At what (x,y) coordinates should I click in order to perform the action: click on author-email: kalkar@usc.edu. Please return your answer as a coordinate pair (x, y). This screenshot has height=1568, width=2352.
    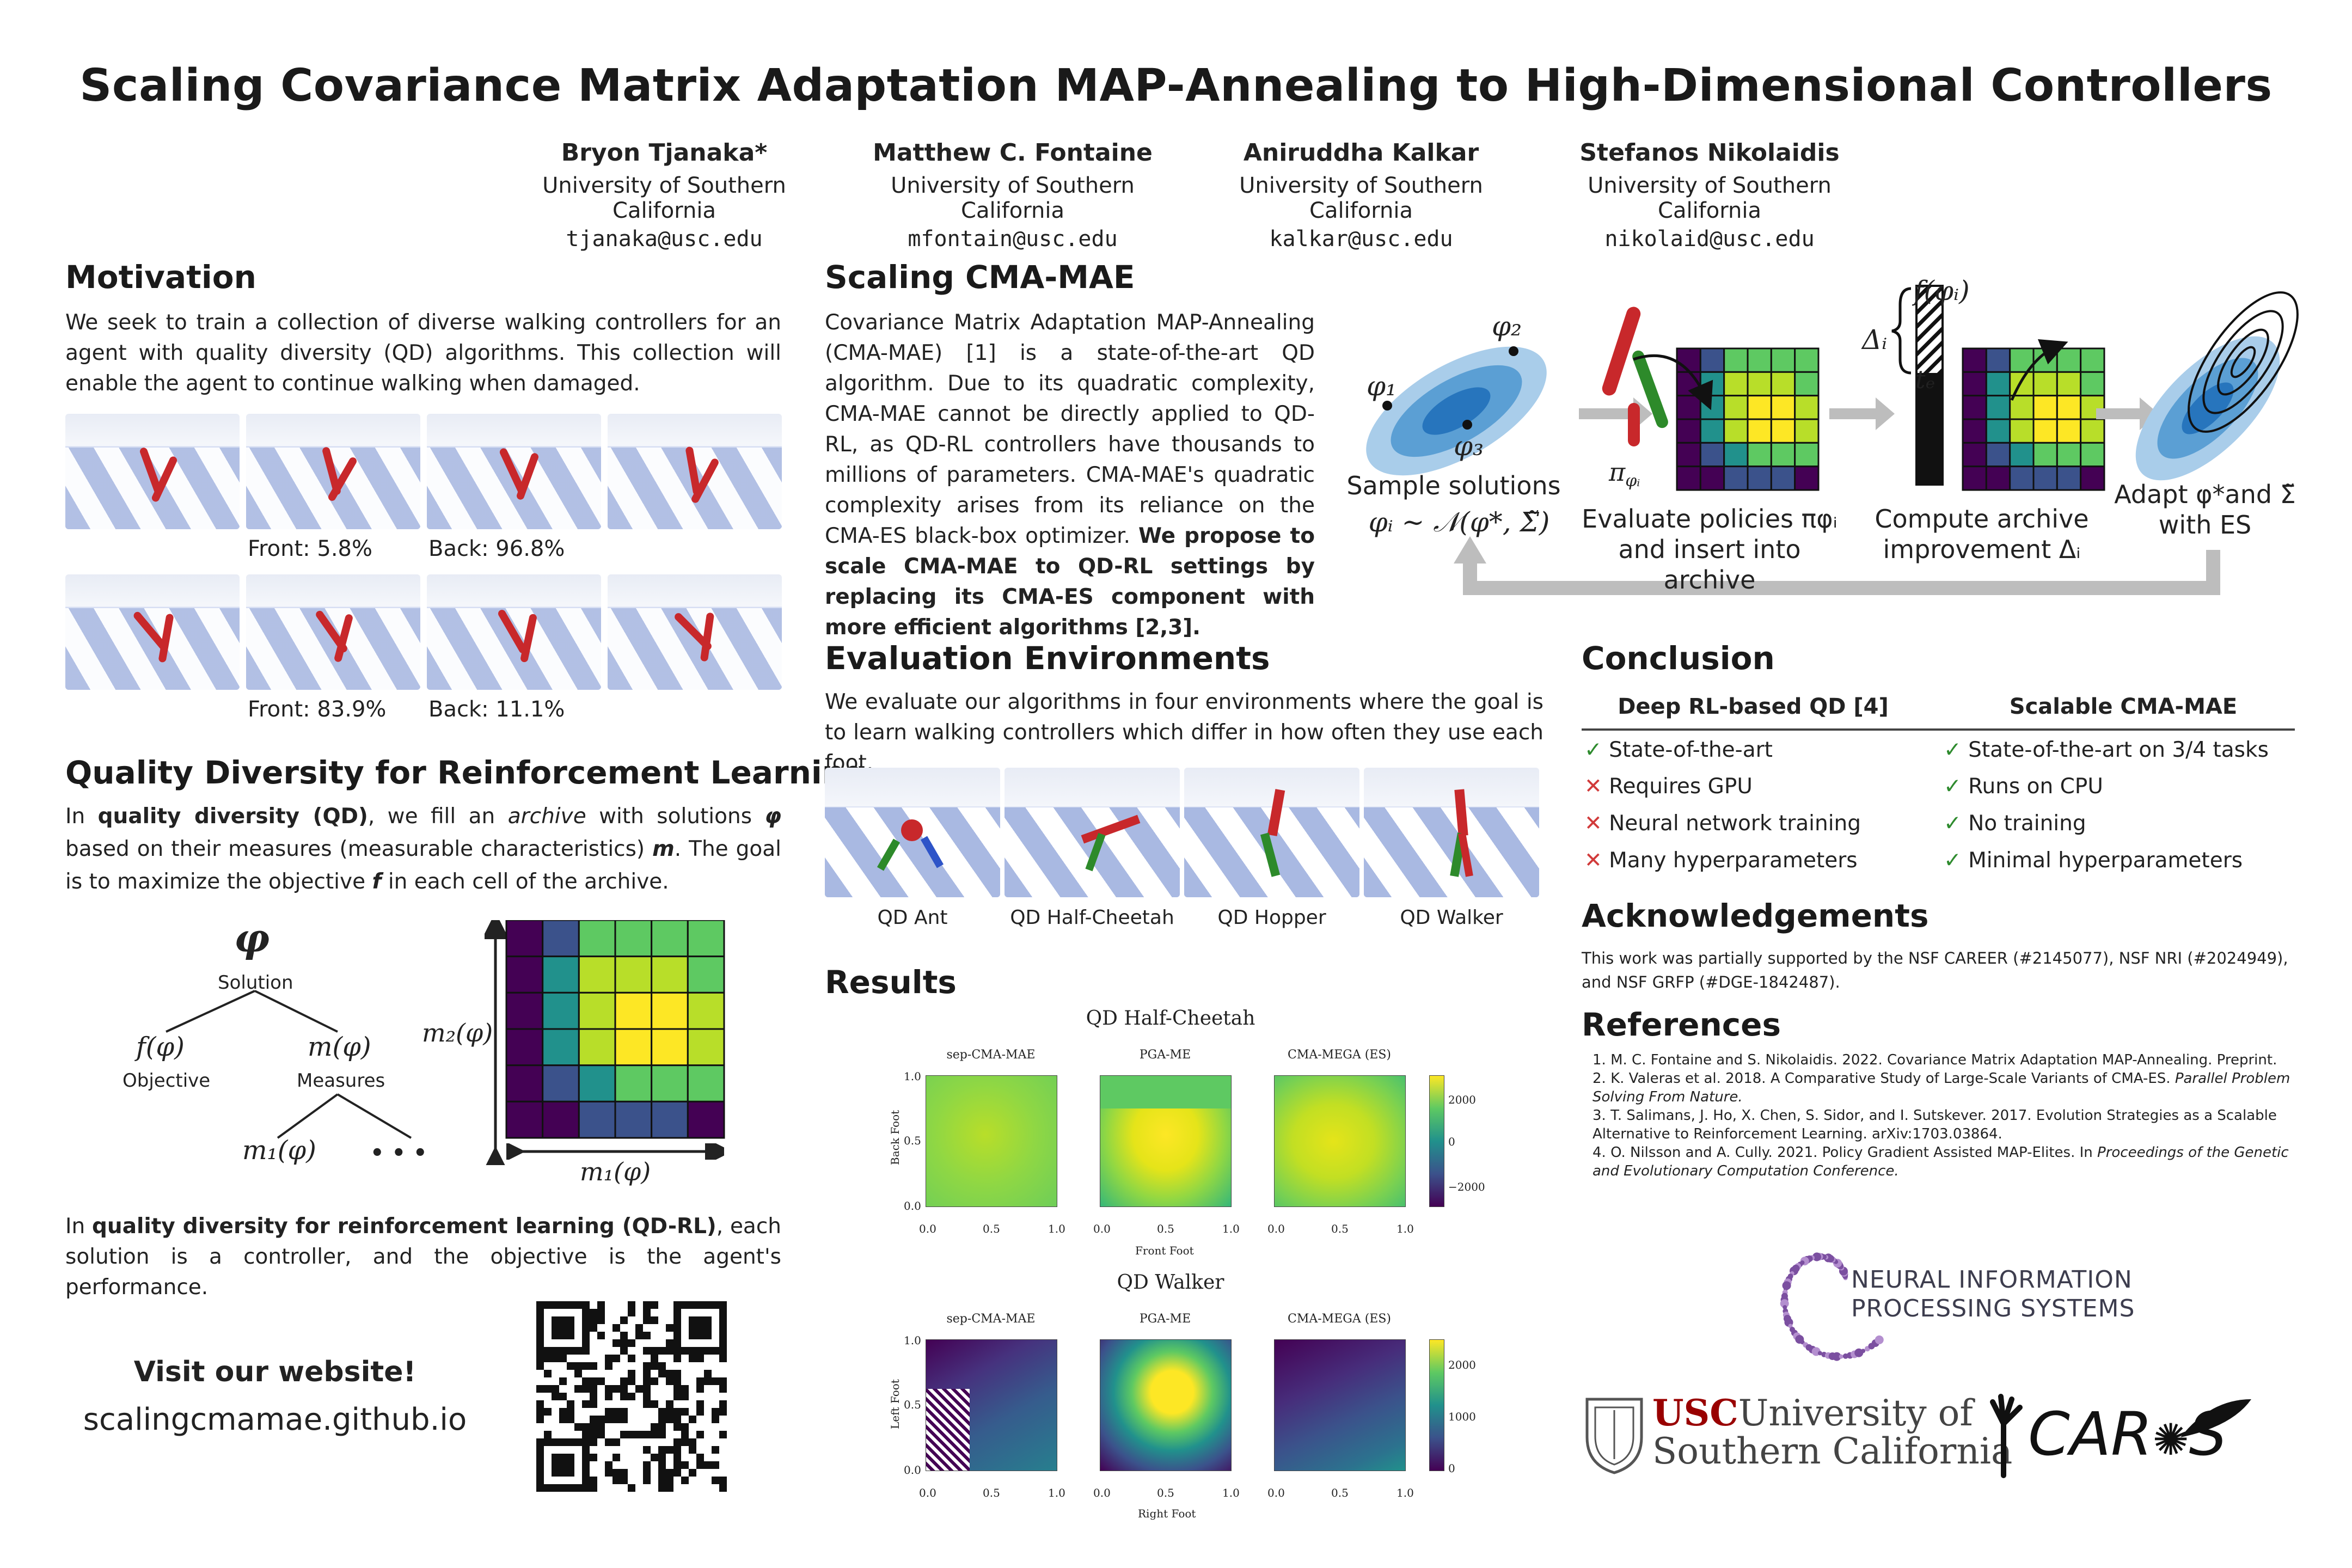
    Looking at the image, I should click on (1361, 239).